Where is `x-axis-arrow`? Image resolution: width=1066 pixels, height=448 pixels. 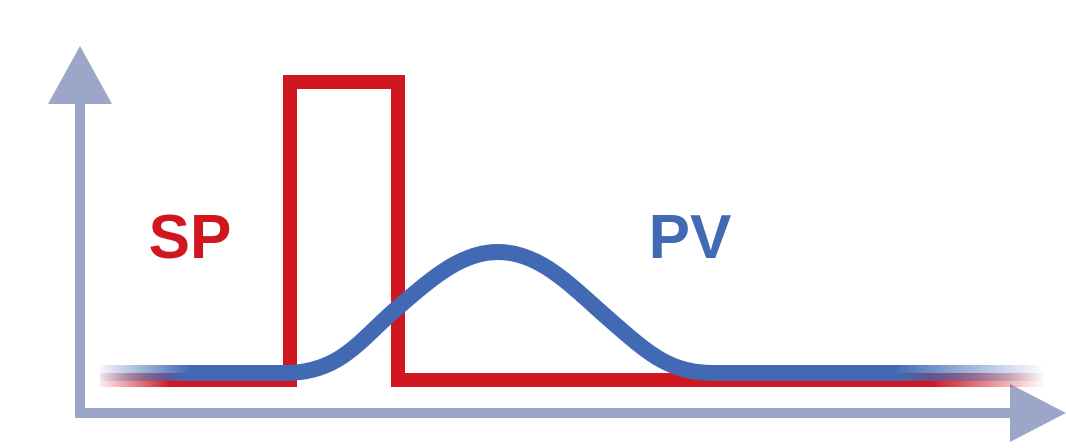 x-axis-arrow is located at coordinates (1038, 413).